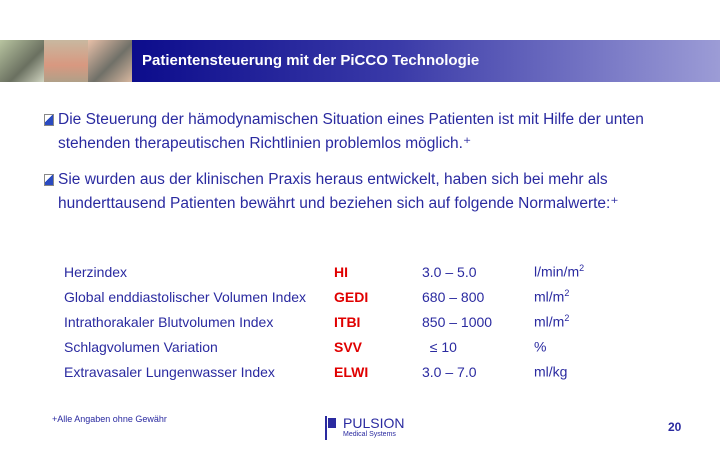 This screenshot has height=450, width=720. I want to click on logo-name: PULSION, so click(374, 423).